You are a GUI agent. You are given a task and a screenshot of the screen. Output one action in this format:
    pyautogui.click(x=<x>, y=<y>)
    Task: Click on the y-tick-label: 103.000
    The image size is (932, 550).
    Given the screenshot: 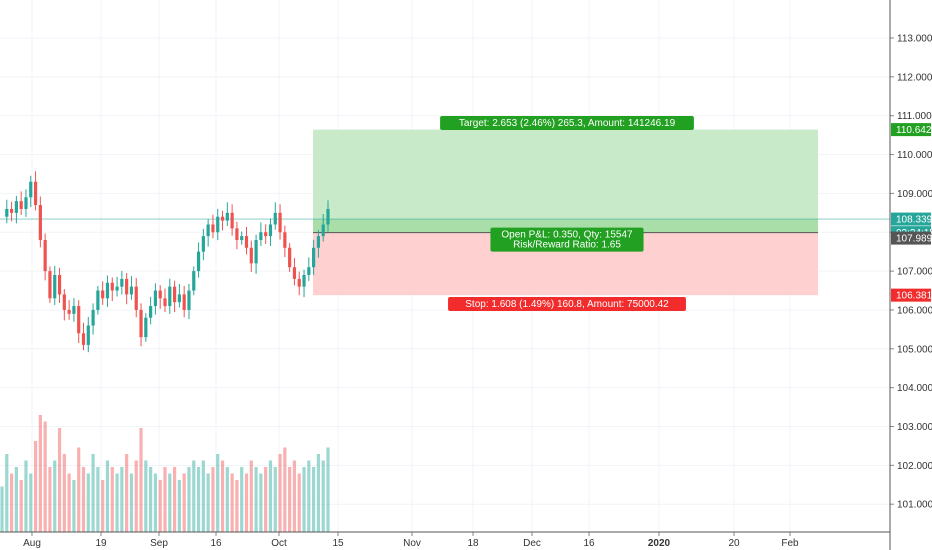 What is the action you would take?
    pyautogui.click(x=914, y=427)
    